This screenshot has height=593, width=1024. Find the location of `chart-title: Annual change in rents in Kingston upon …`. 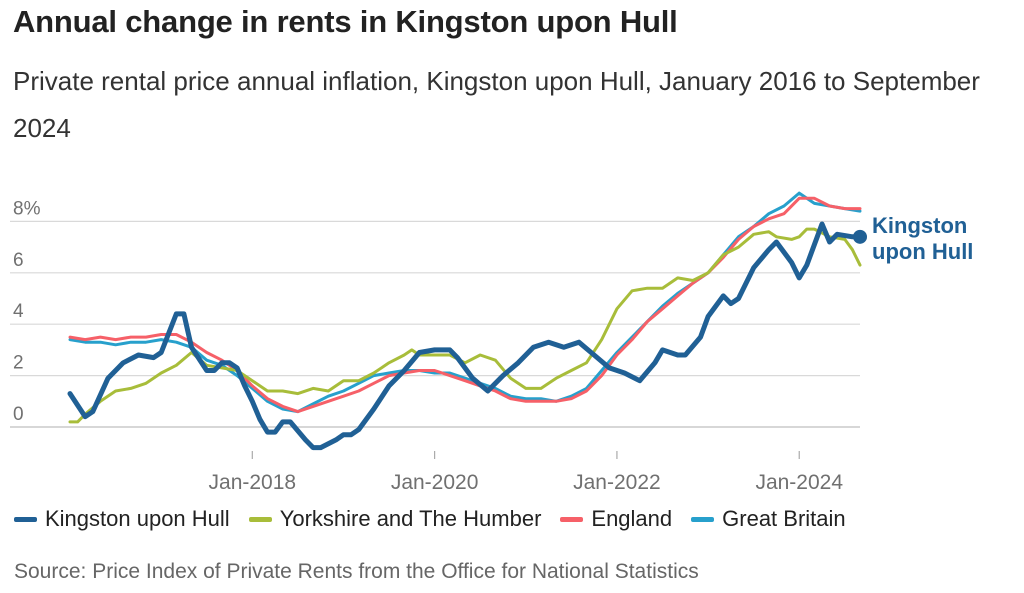

chart-title: Annual change in rents in Kingston upon … is located at coordinates (345, 21).